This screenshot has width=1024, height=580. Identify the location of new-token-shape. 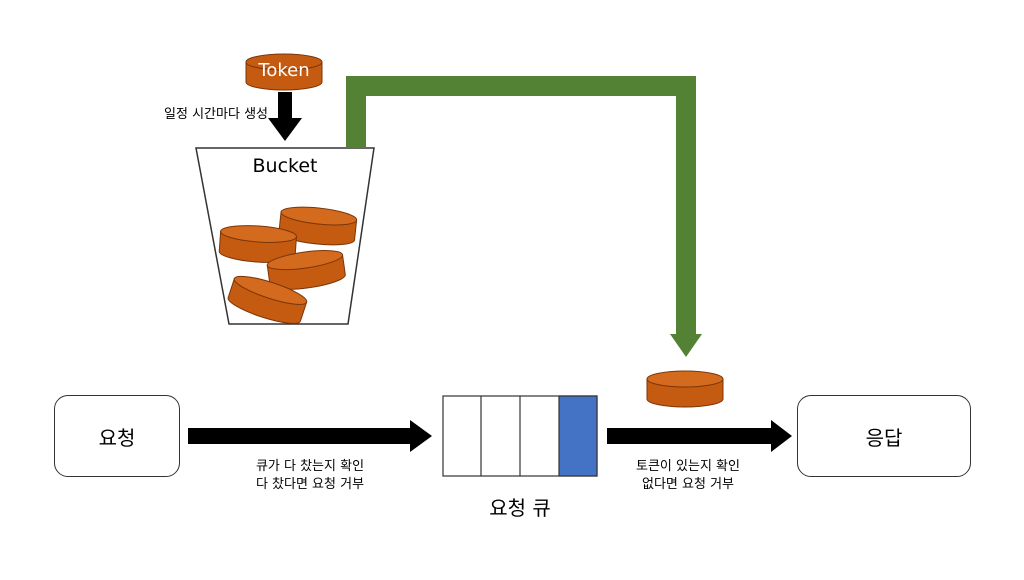
(284, 72).